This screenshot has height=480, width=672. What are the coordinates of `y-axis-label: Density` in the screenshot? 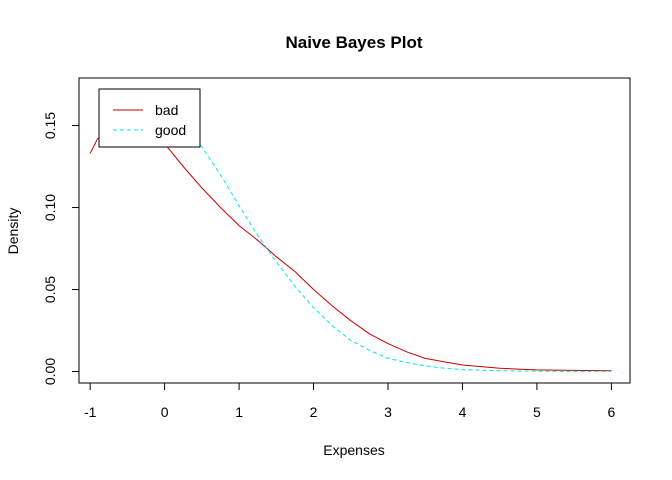 It's located at (13, 231).